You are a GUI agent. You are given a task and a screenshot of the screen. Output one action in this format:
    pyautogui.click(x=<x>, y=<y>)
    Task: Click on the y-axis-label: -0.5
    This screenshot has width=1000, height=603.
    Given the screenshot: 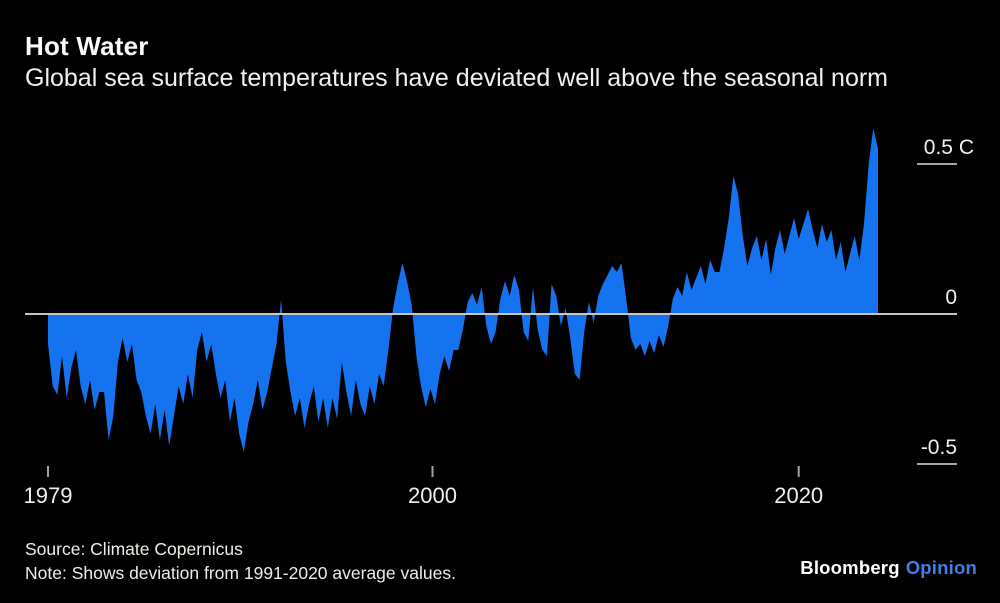 What is the action you would take?
    pyautogui.click(x=938, y=447)
    